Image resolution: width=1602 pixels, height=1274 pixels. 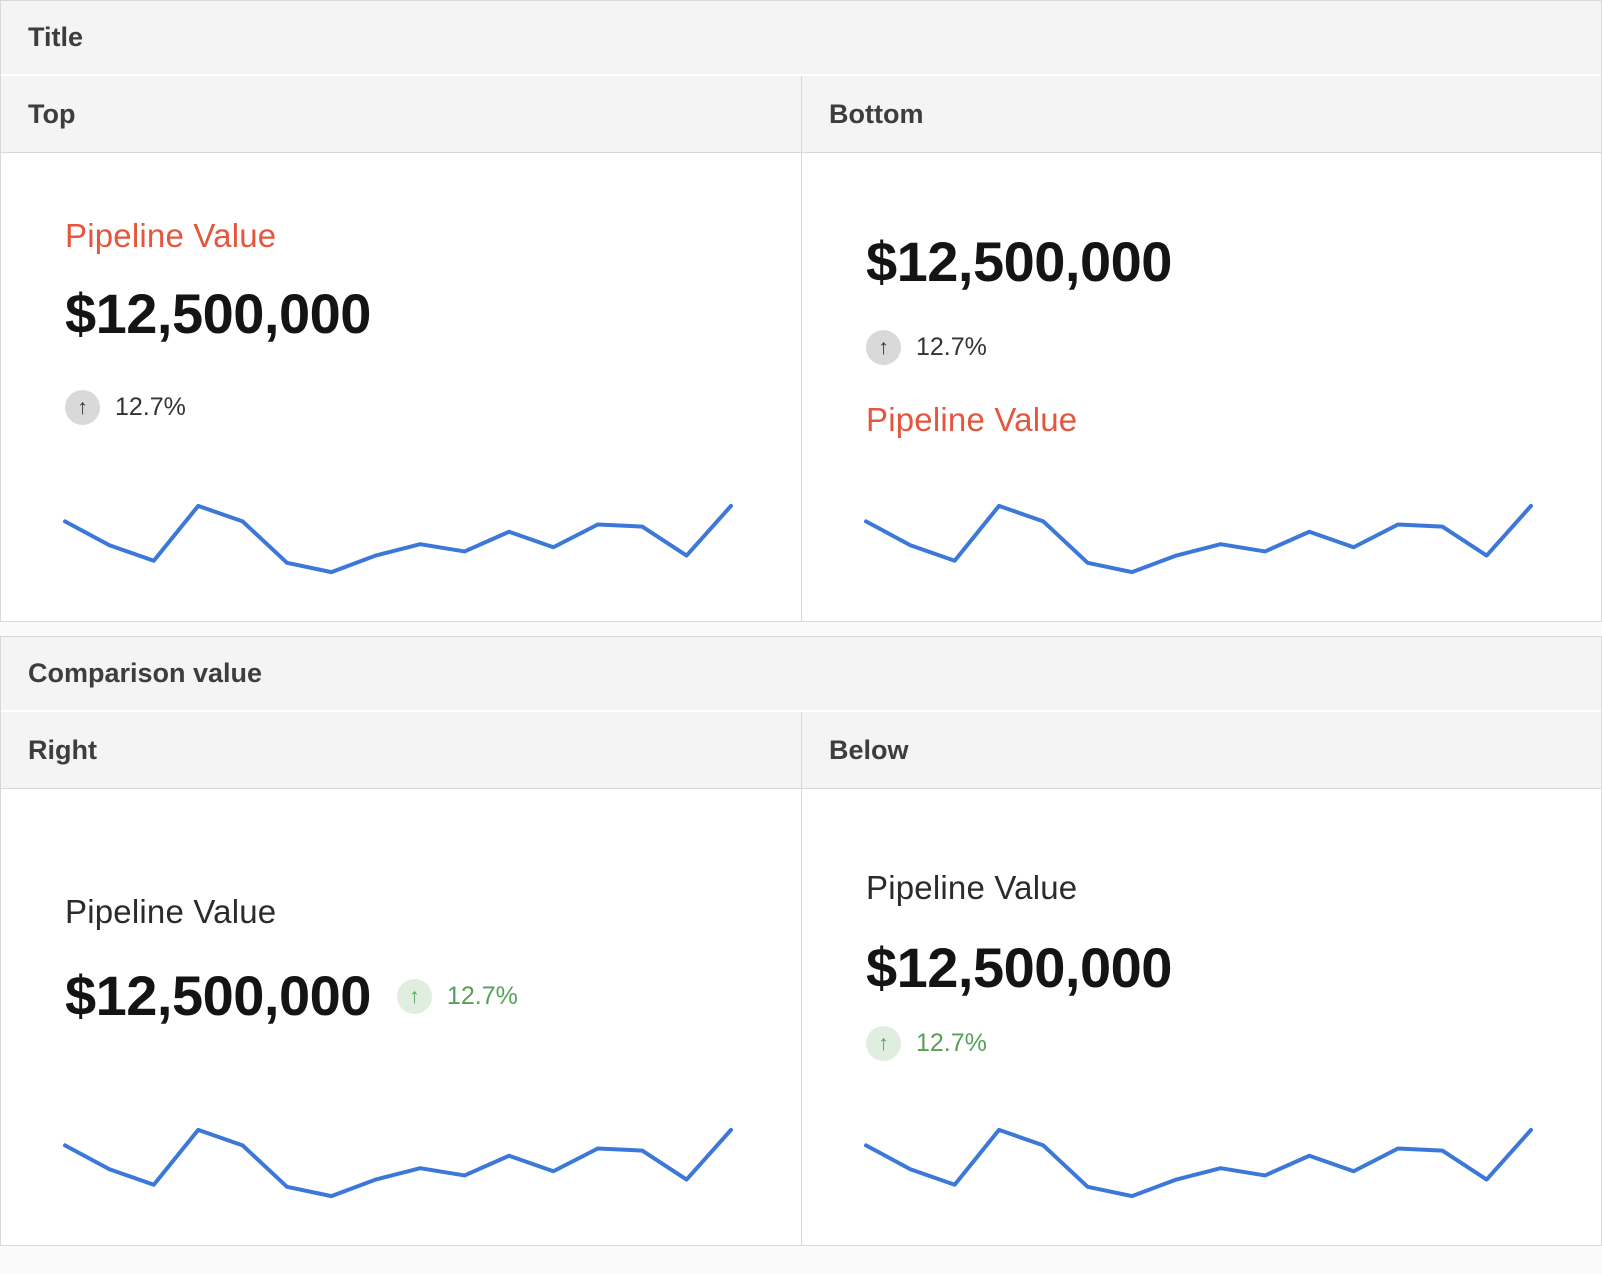 I want to click on column-header-top: Top, so click(x=401, y=114).